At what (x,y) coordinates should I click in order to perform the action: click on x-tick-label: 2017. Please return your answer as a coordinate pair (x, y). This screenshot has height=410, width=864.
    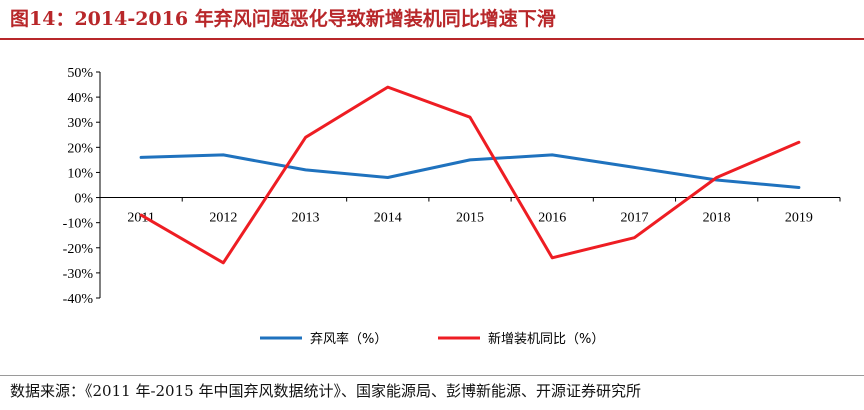
    Looking at the image, I should click on (634, 218).